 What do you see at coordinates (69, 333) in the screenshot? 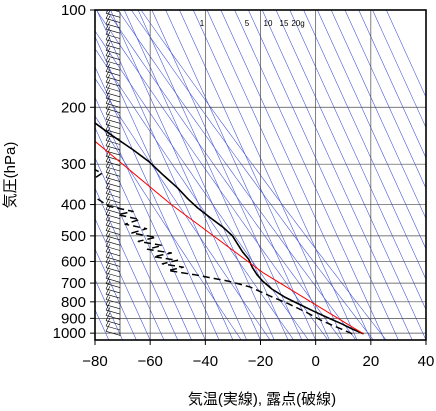
I see `y-tick-label: 1000` at bounding box center [69, 333].